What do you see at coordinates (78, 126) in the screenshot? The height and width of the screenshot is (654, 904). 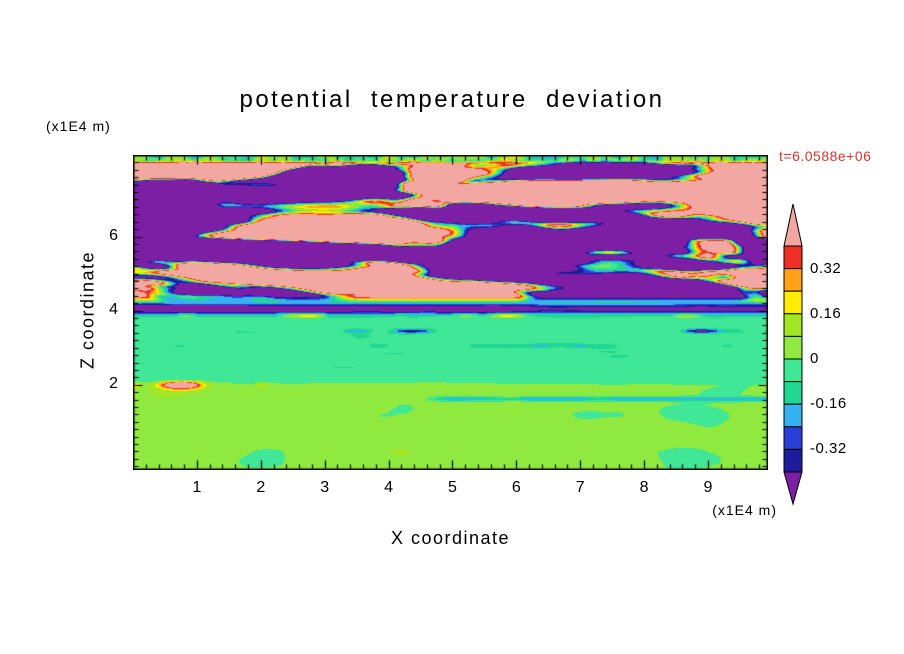 I see `z-axis-unit: (x1E4 m)` at bounding box center [78, 126].